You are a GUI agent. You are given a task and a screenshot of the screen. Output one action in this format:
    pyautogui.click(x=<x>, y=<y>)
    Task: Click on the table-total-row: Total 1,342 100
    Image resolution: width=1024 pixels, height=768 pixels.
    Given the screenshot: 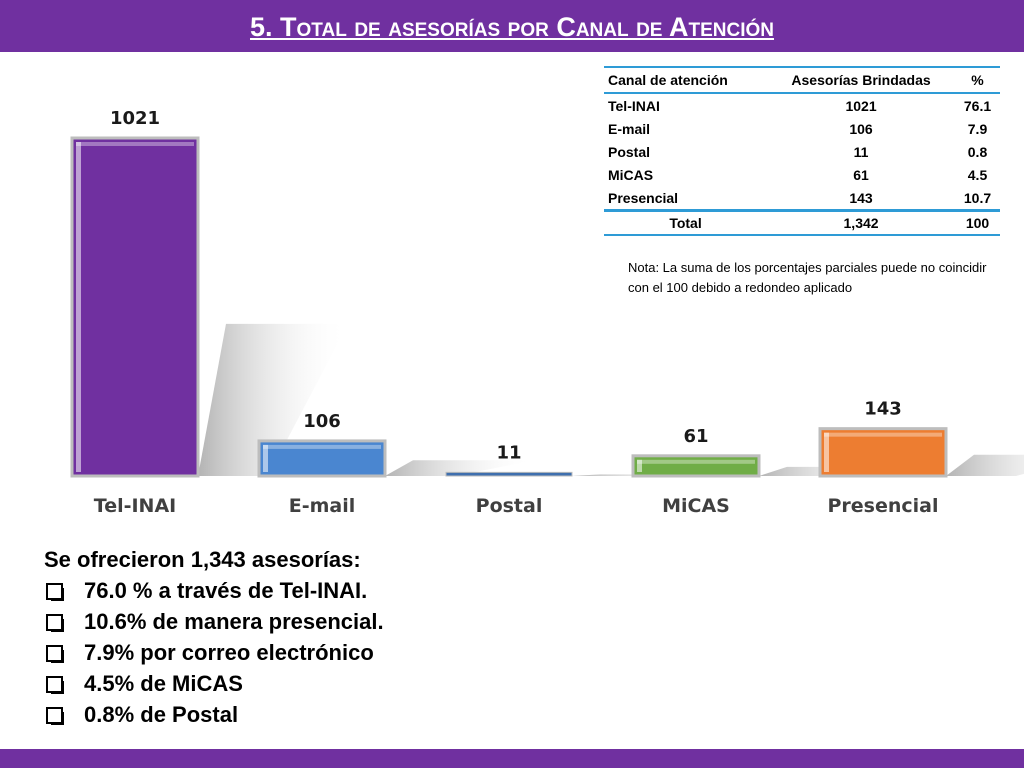 What is the action you would take?
    pyautogui.click(x=802, y=222)
    